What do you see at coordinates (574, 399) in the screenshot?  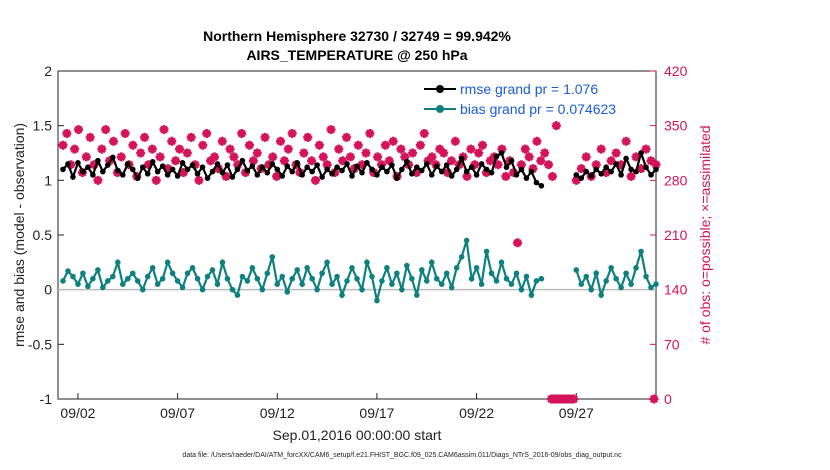 I see `obs-zero-marker` at bounding box center [574, 399].